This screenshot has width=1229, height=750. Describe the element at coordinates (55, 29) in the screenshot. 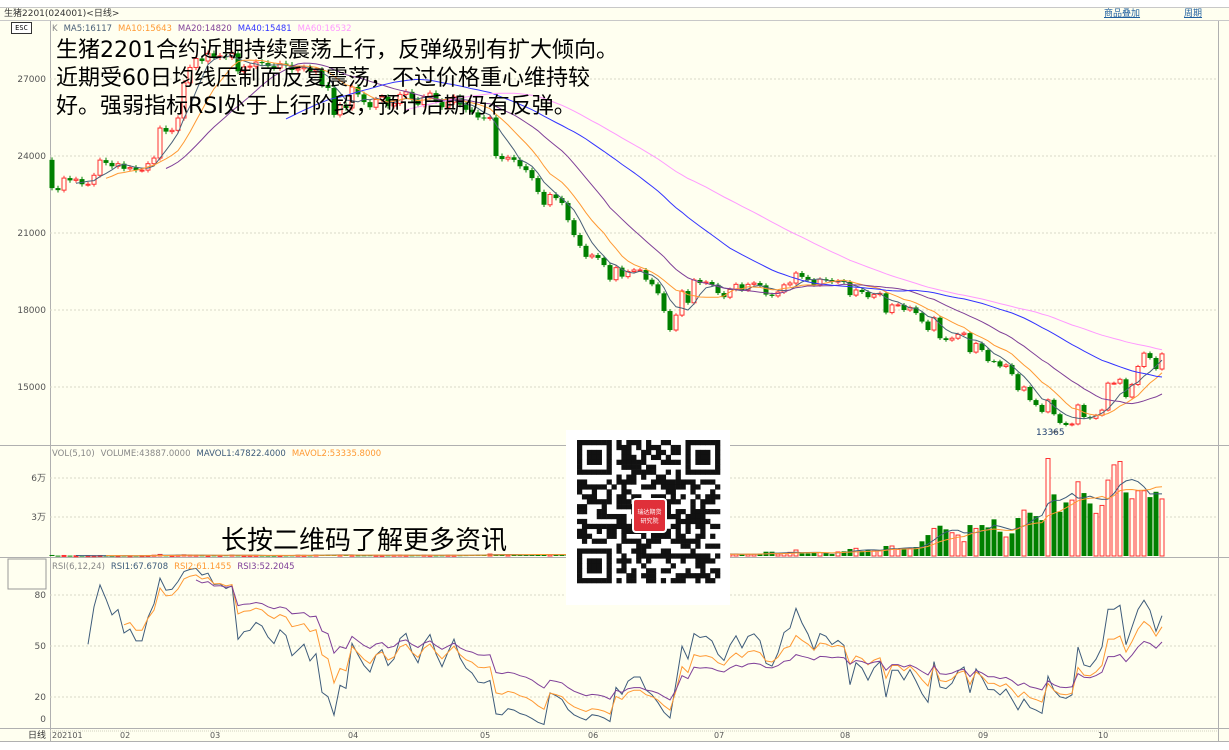

I see `legend-item: K` at that location.